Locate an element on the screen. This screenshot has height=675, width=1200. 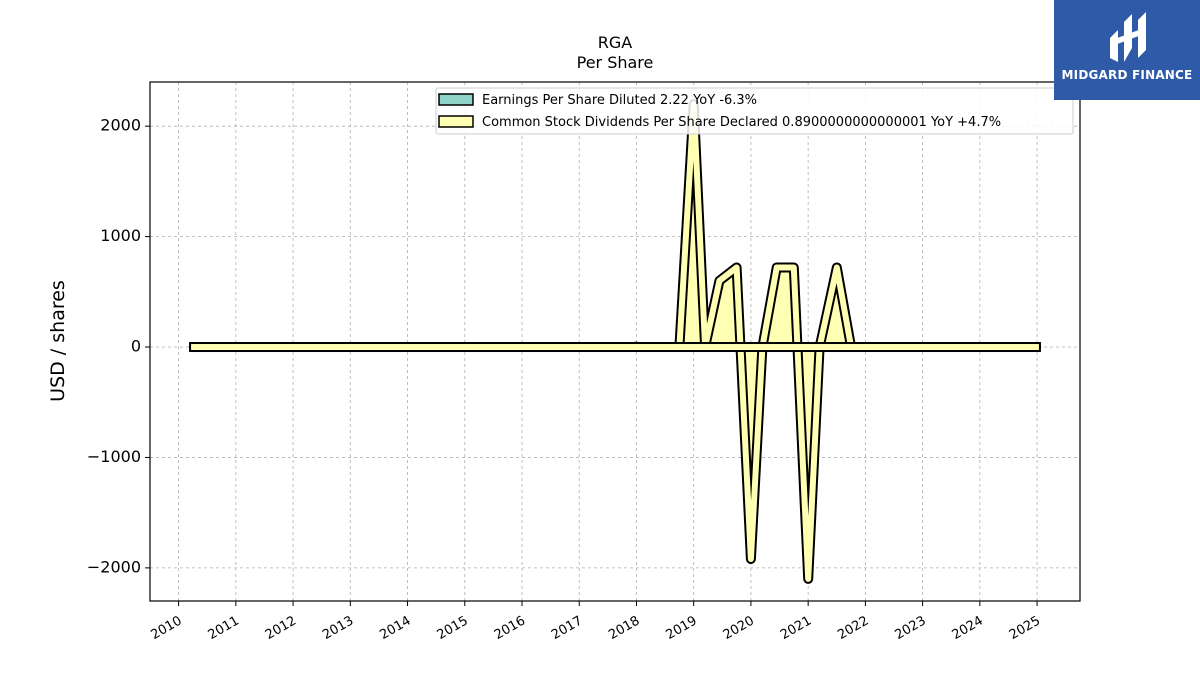
series-baseline-dividends is located at coordinates (615, 347).